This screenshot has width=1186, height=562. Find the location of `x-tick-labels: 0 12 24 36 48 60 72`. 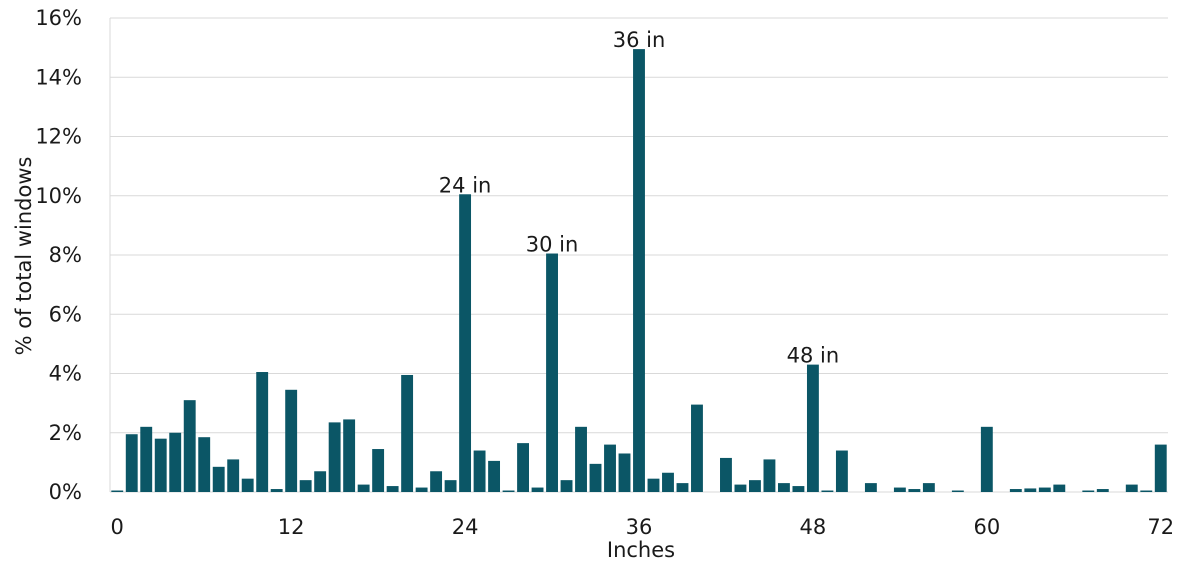

x-tick-labels: 0 12 24 36 48 60 72 is located at coordinates (643, 527).